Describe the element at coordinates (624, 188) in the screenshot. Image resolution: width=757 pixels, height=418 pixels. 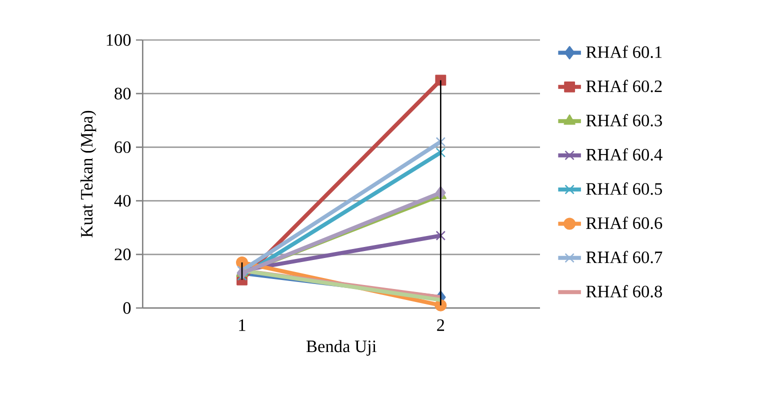
I see `legend-label: RHAf 60.5` at that location.